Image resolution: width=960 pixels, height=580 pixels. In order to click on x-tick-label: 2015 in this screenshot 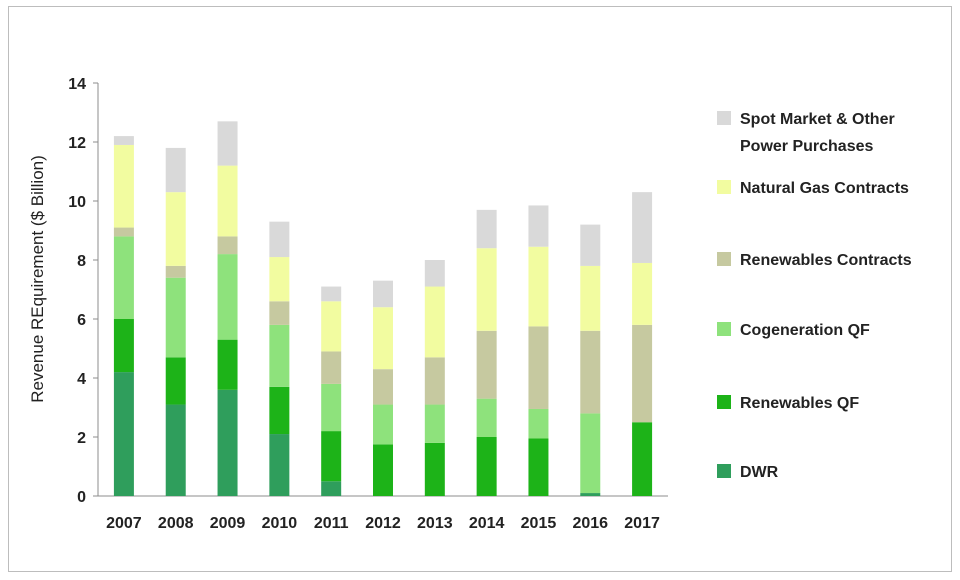, I will do `click(539, 523)`.